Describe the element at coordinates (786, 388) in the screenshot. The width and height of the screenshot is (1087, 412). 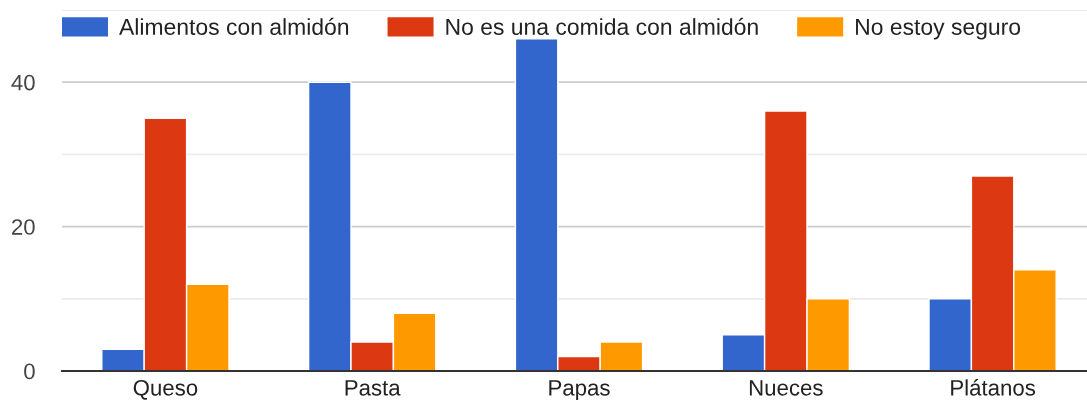
I see `x-tick-label: Nueces` at that location.